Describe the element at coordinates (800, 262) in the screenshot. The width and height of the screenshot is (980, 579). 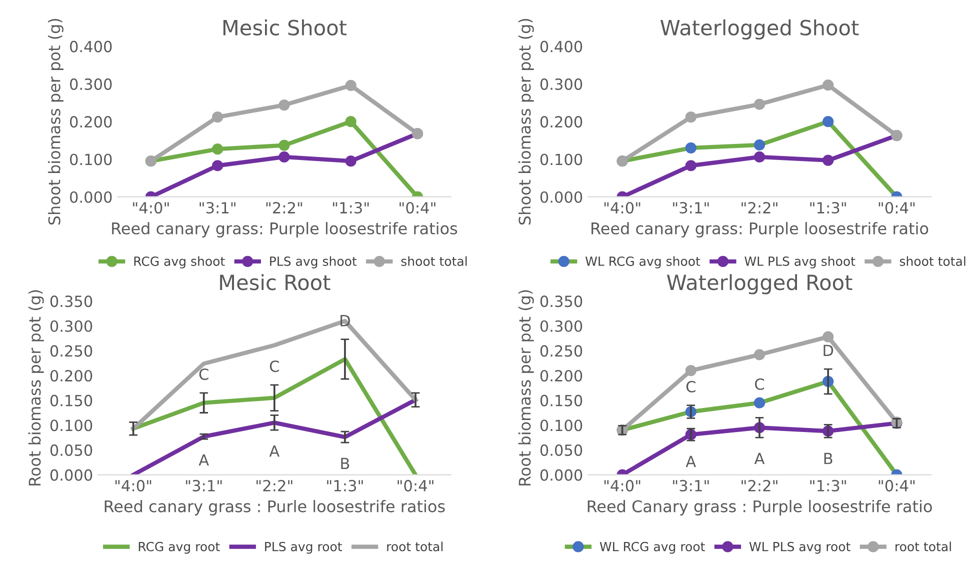
I see `legend-label: WL PLS avg shoot` at that location.